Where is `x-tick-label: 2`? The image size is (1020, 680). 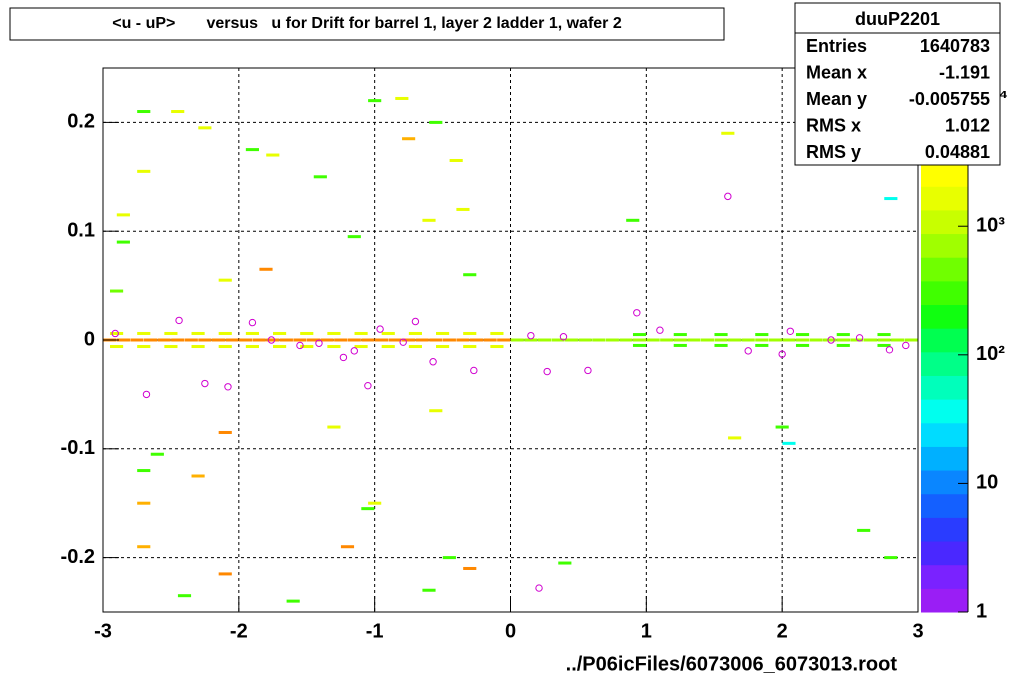 x-tick-label: 2 is located at coordinates (782, 631).